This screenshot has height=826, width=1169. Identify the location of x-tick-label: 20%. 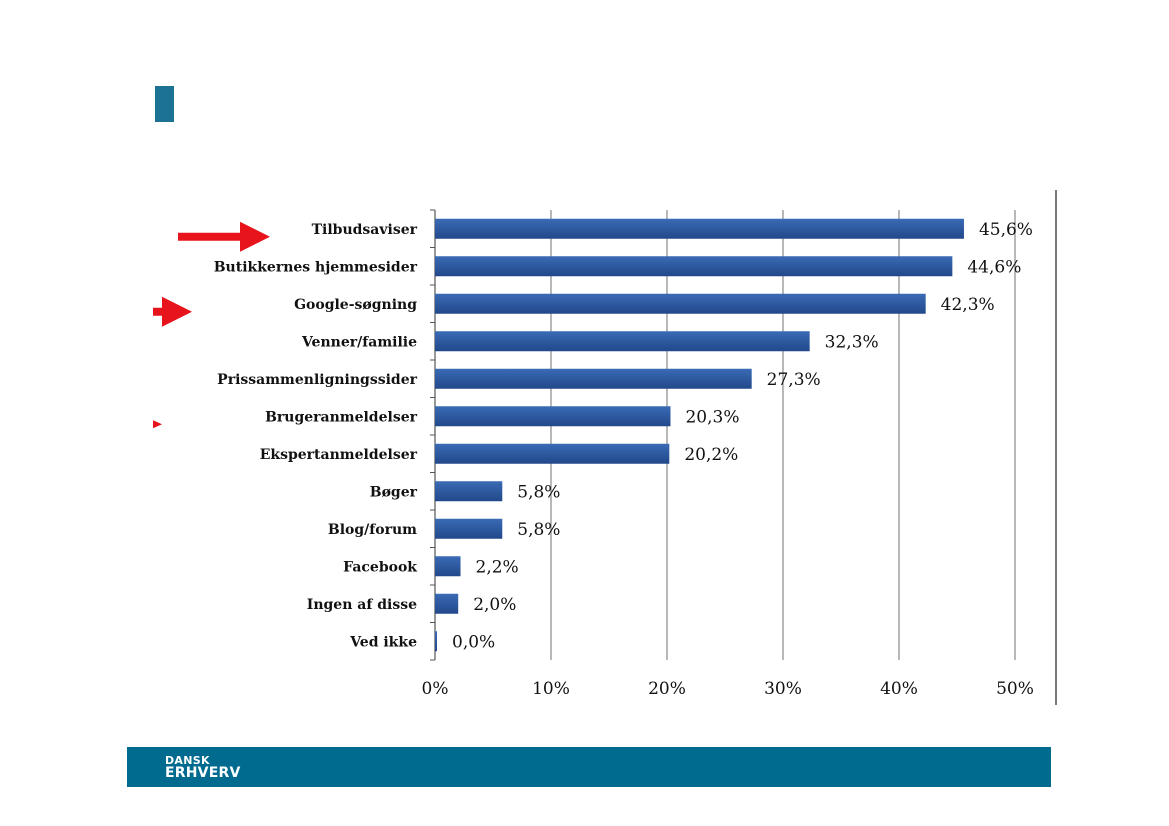
(667, 689).